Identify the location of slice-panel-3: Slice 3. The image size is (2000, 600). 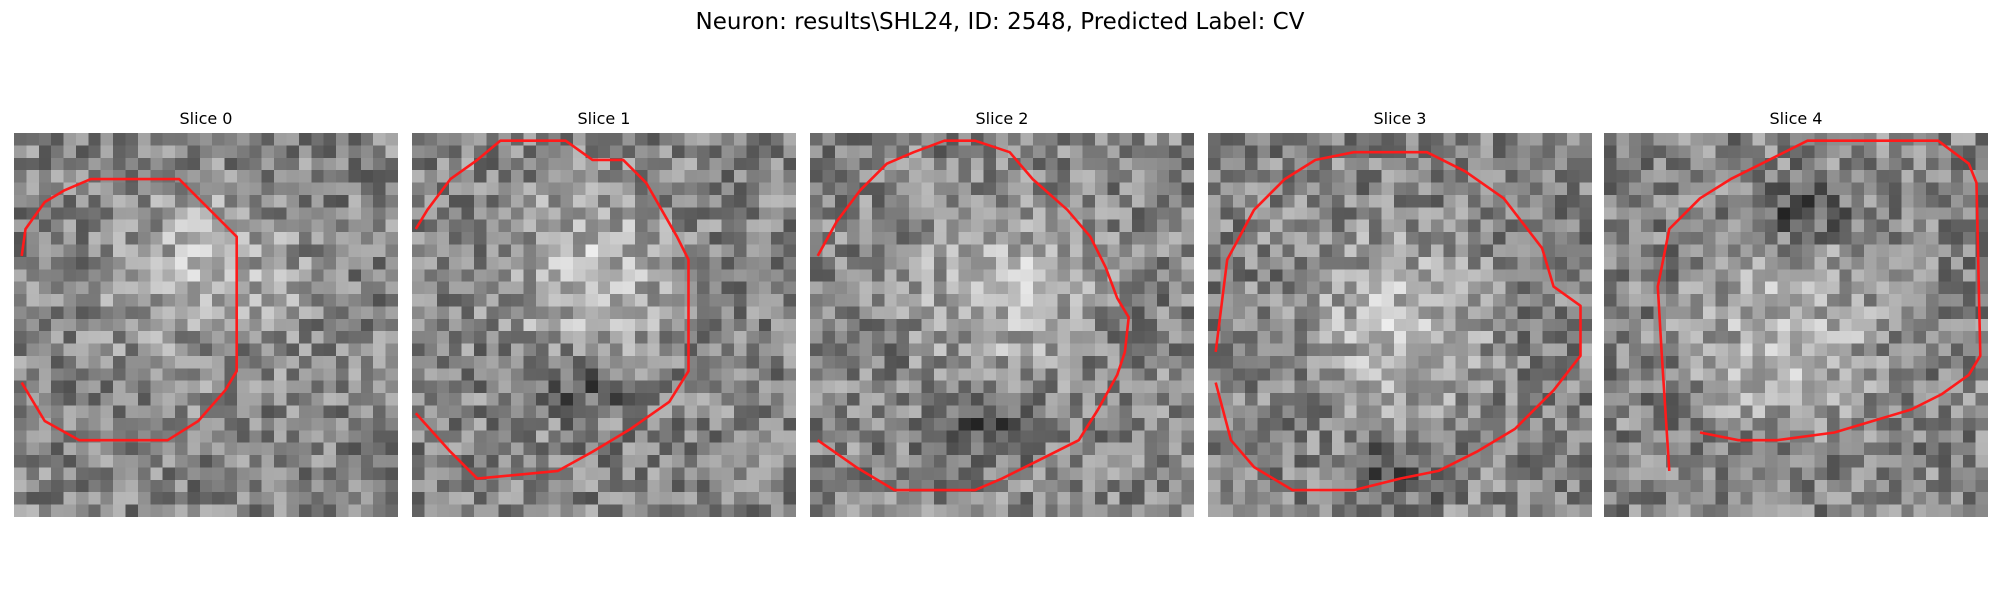
(1400, 312).